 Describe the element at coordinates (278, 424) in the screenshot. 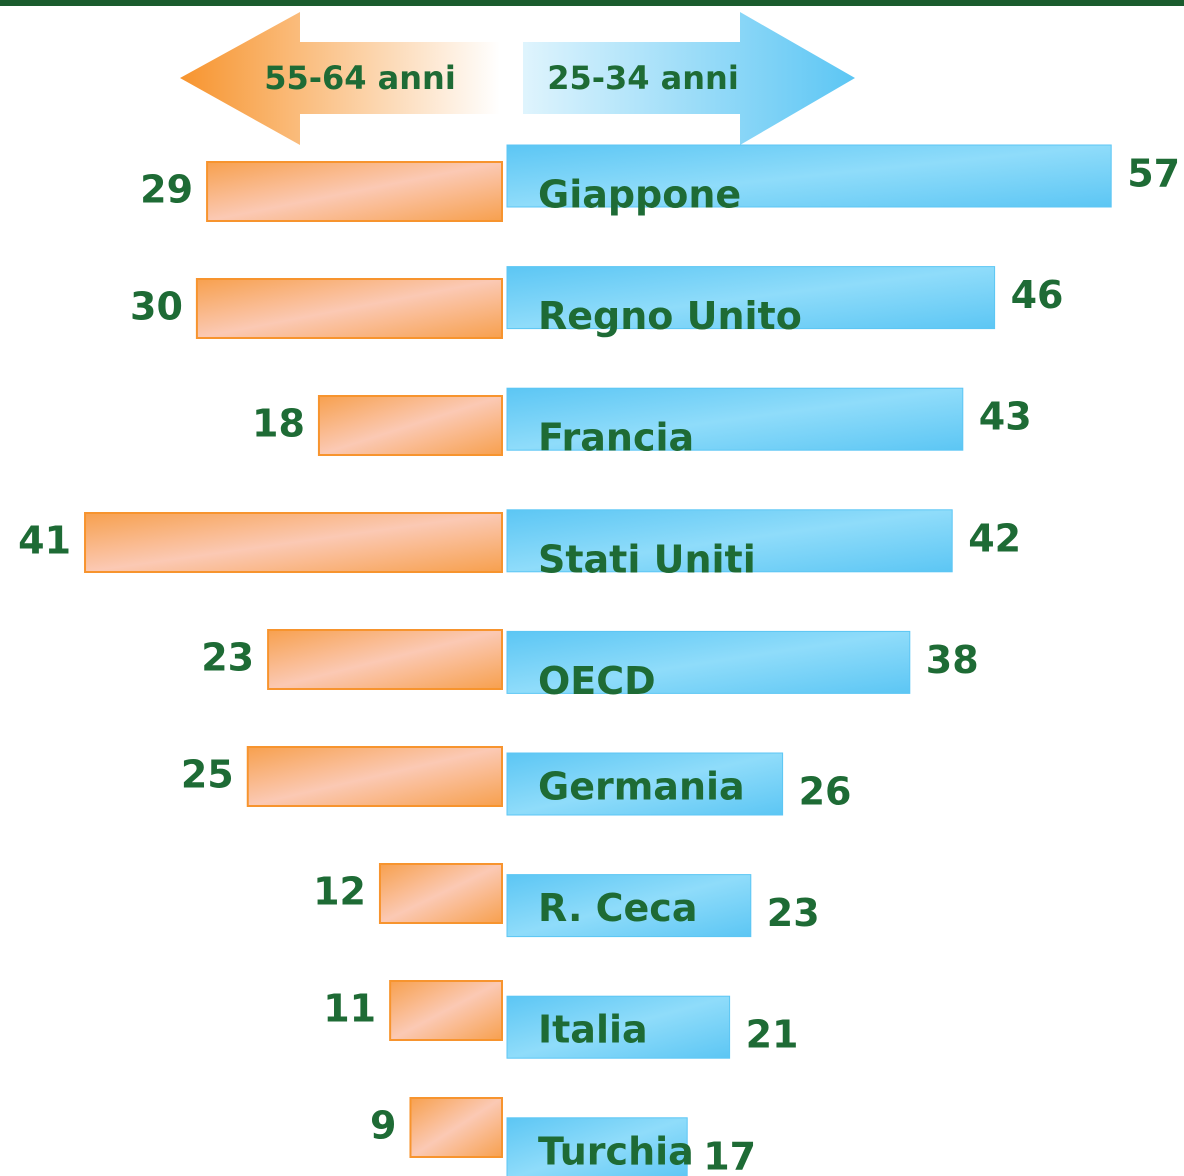

I see `value-label: 18` at that location.